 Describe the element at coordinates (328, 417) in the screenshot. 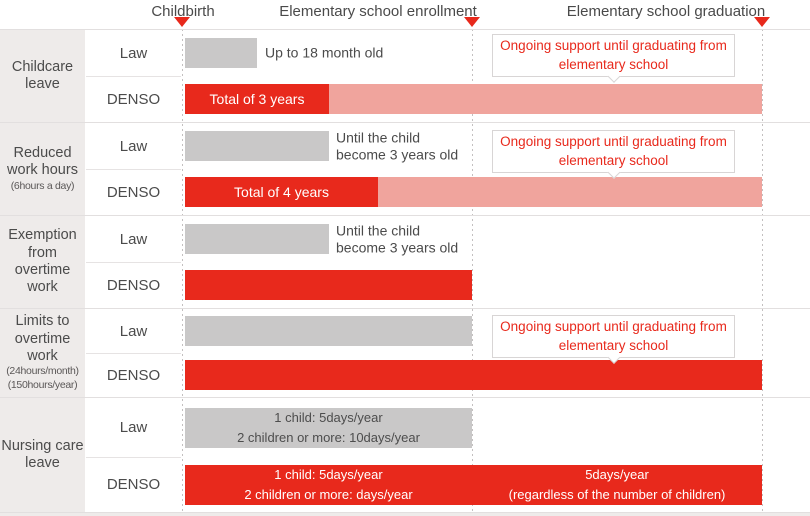

I see `law-bar-text-line: 1 child: 5days/year` at that location.